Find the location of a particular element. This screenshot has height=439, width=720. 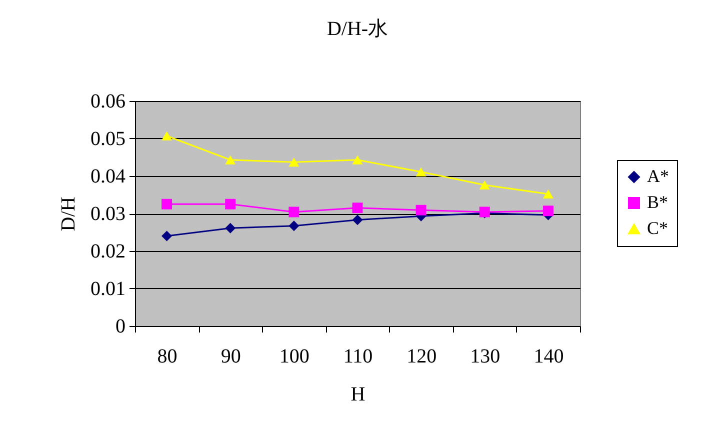

x-tick-label: 90 is located at coordinates (230, 357).